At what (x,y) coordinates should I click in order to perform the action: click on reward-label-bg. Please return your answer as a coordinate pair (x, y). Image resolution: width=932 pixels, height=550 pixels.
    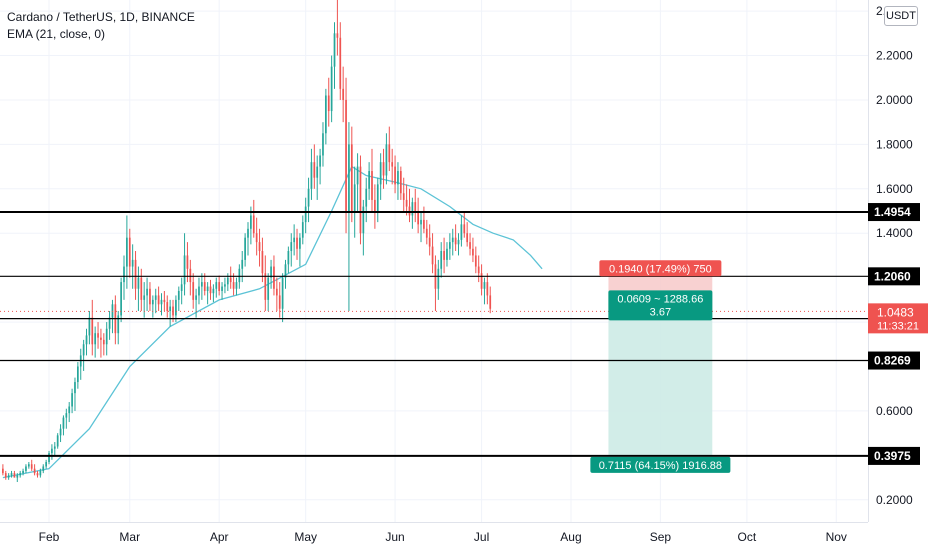
    Looking at the image, I should click on (660, 464).